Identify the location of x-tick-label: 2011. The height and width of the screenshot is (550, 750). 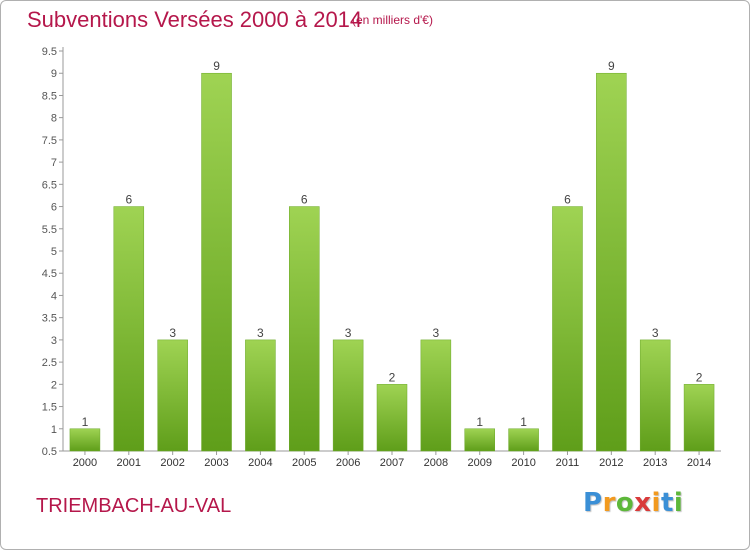
(568, 463).